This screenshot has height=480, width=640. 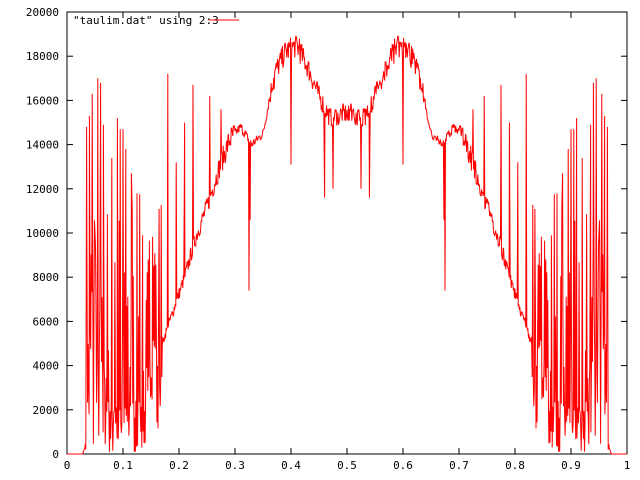 I want to click on legend: "taulim.dat" using 2:3, so click(x=156, y=20).